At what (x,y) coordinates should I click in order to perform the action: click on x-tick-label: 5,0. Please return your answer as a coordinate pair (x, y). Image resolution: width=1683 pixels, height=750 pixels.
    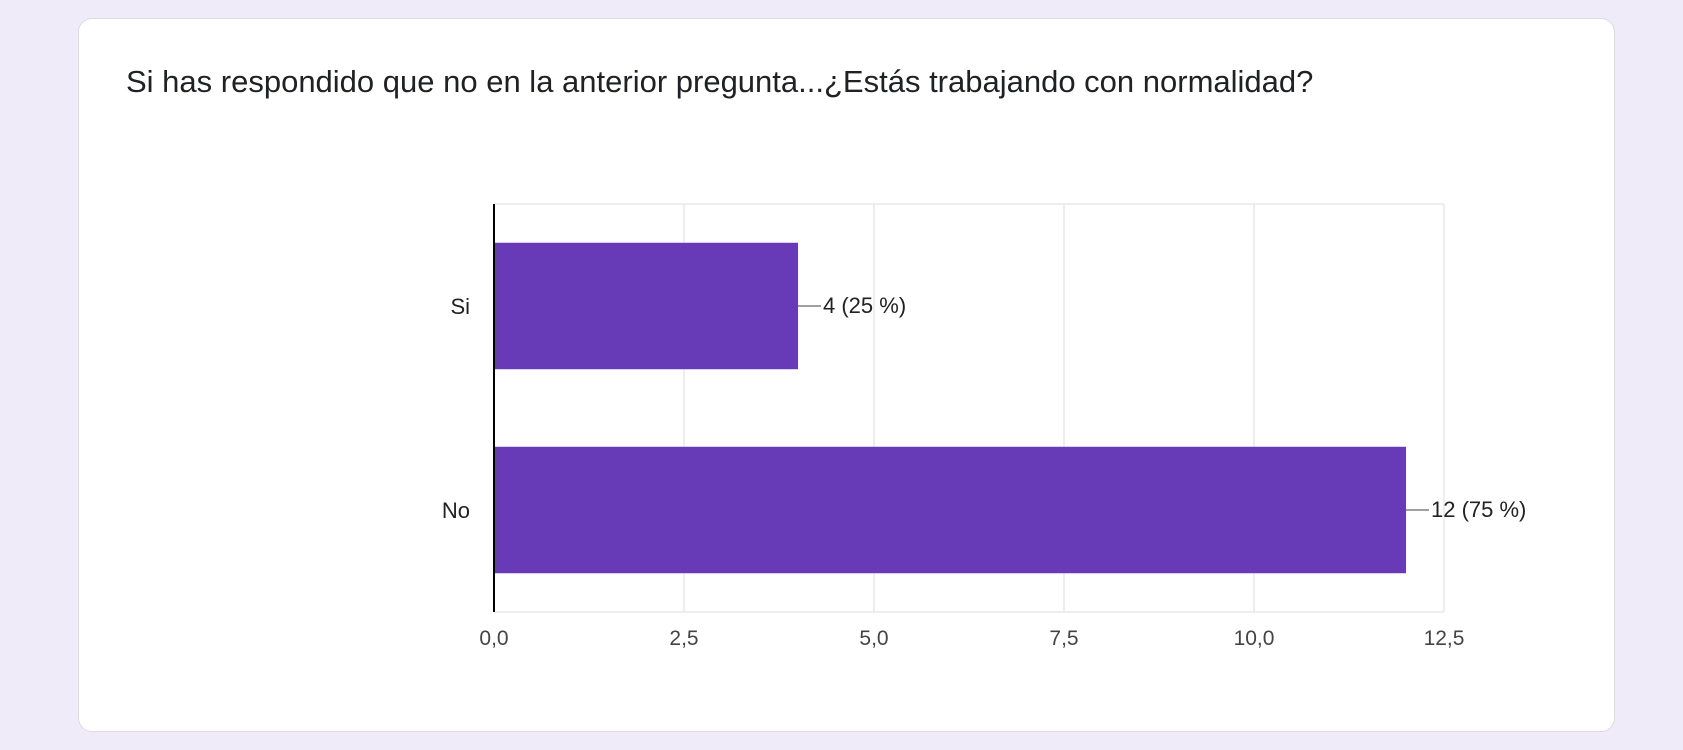
    Looking at the image, I should click on (873, 638).